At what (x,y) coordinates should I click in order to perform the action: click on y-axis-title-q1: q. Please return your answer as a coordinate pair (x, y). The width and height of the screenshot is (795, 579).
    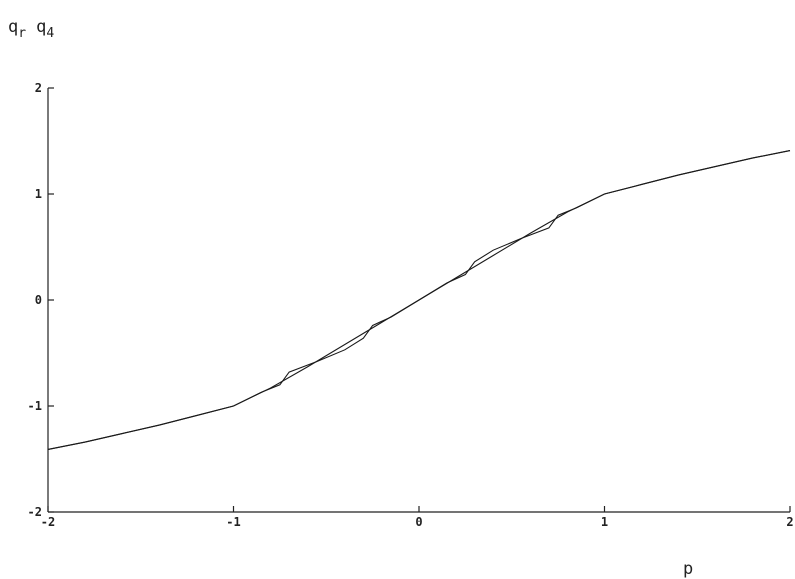
    Looking at the image, I should click on (13, 27).